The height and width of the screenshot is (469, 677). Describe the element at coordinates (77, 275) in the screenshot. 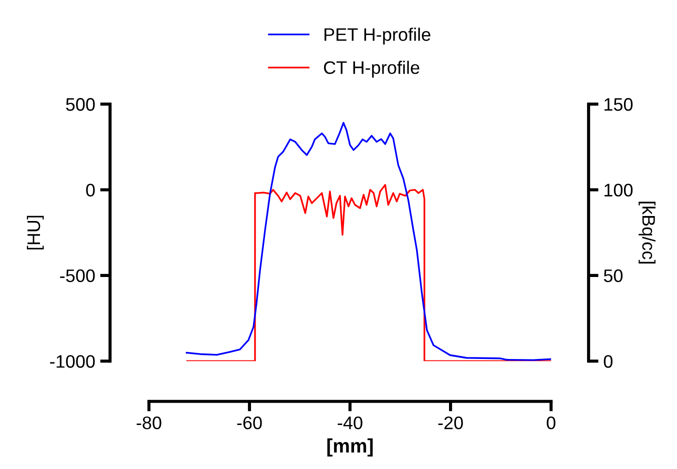

I see `y-tick-label: -500` at that location.